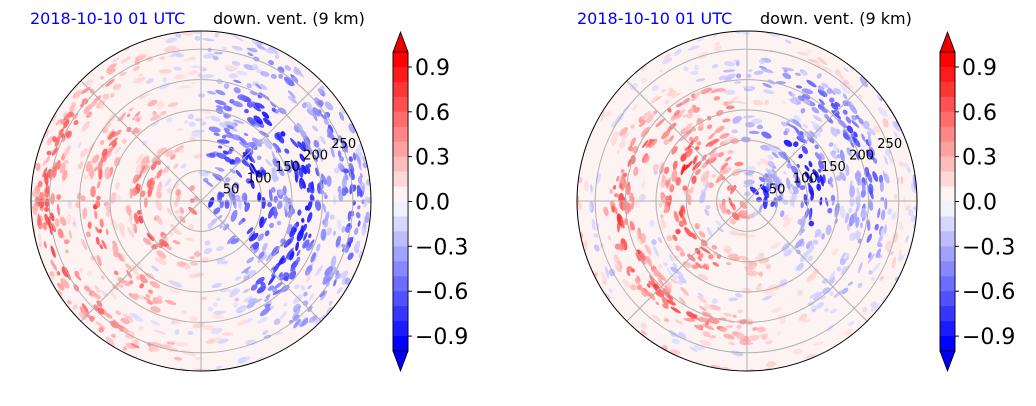 Image resolution: width=1036 pixels, height=406 pixels. Describe the element at coordinates (777, 190) in the screenshot. I see `radial-tick-label: 50` at that location.